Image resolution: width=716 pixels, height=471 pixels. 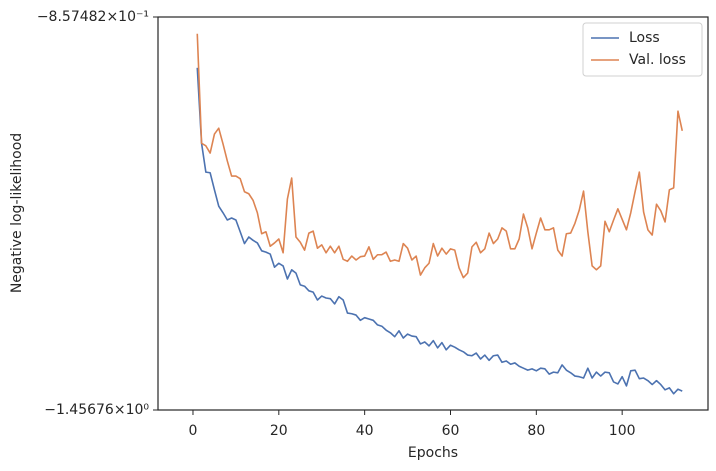 What do you see at coordinates (433, 453) in the screenshot?
I see `x-axis-label: Epochs` at bounding box center [433, 453].